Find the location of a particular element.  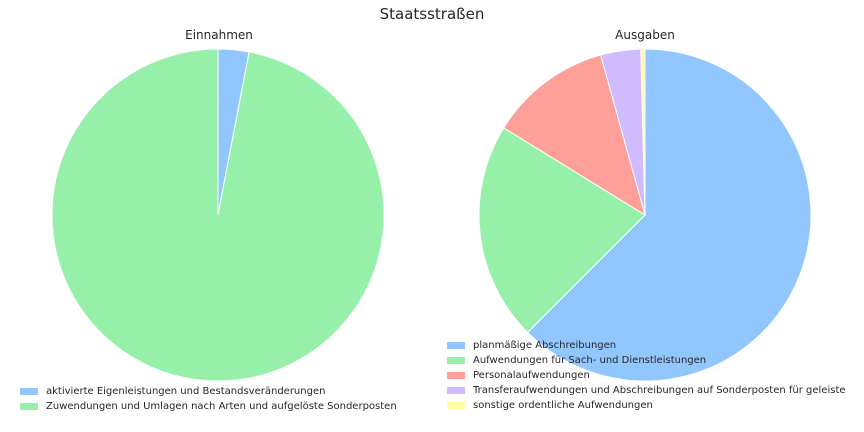

legend-label: planmäßige Abschreibungen is located at coordinates (545, 345).